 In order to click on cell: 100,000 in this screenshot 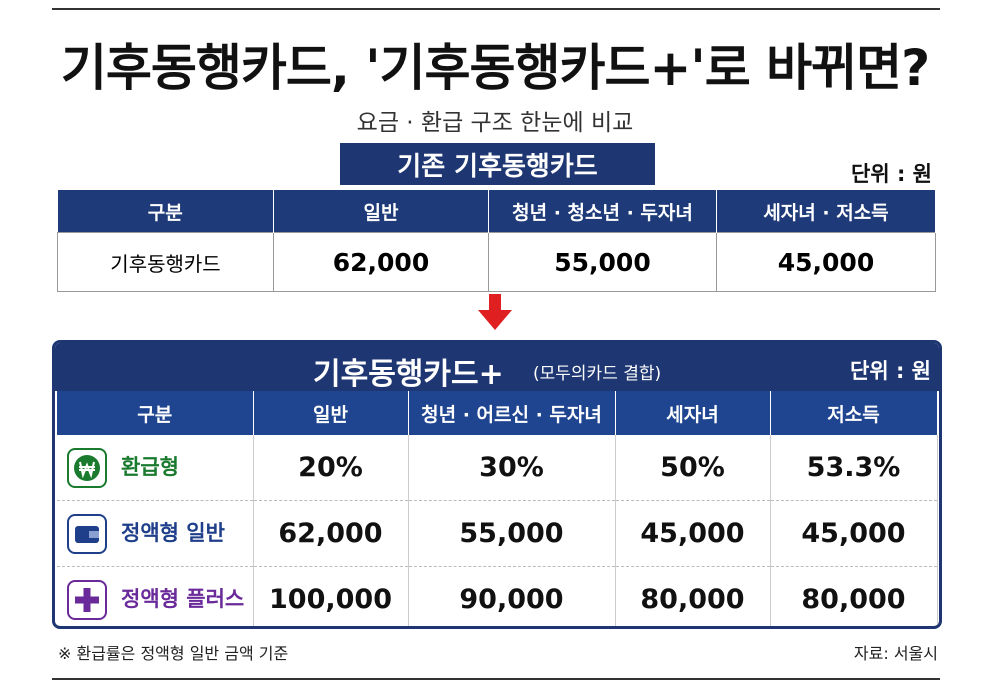, I will do `click(331, 596)`.